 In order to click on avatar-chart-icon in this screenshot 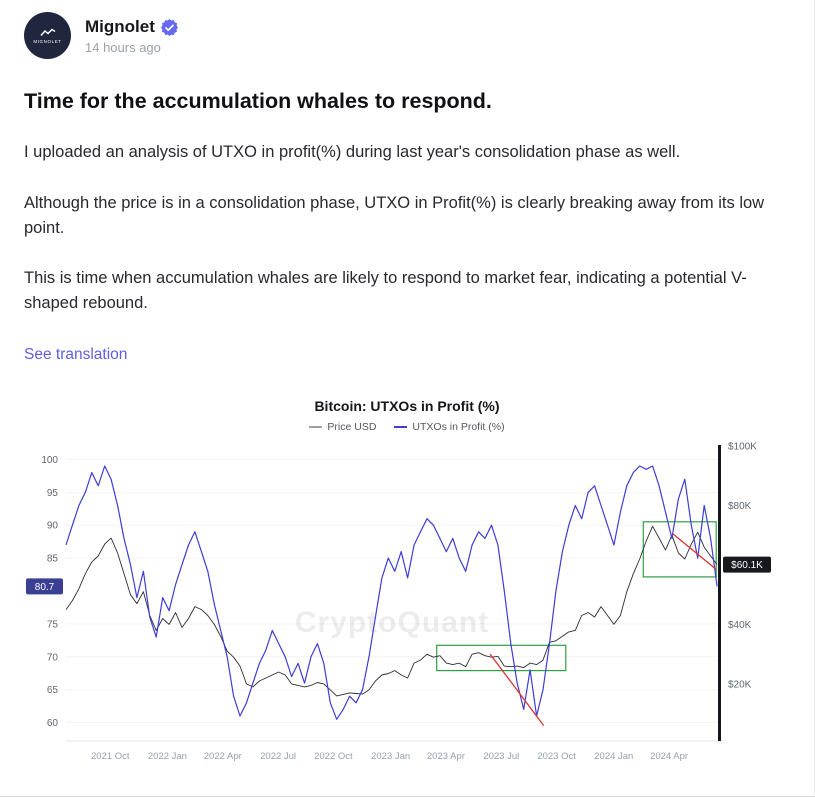, I will do `click(47, 32)`.